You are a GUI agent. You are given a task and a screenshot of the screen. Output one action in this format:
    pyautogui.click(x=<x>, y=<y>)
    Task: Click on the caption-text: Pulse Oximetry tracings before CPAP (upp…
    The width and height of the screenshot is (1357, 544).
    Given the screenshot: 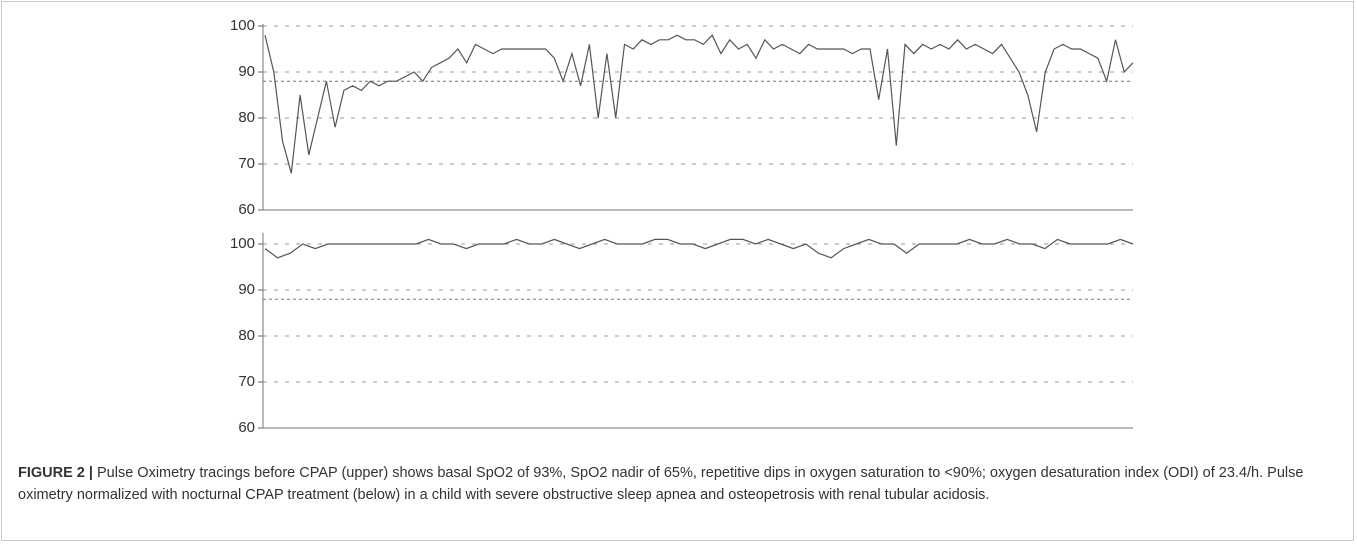 What is the action you would take?
    pyautogui.click(x=661, y=484)
    